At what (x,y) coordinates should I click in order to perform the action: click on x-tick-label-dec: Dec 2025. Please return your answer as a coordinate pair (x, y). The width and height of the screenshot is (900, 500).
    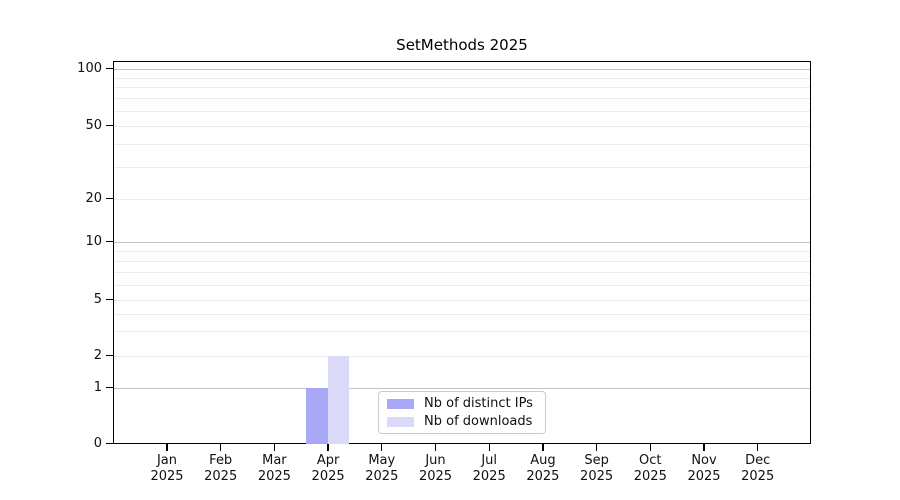
    Looking at the image, I should click on (758, 468).